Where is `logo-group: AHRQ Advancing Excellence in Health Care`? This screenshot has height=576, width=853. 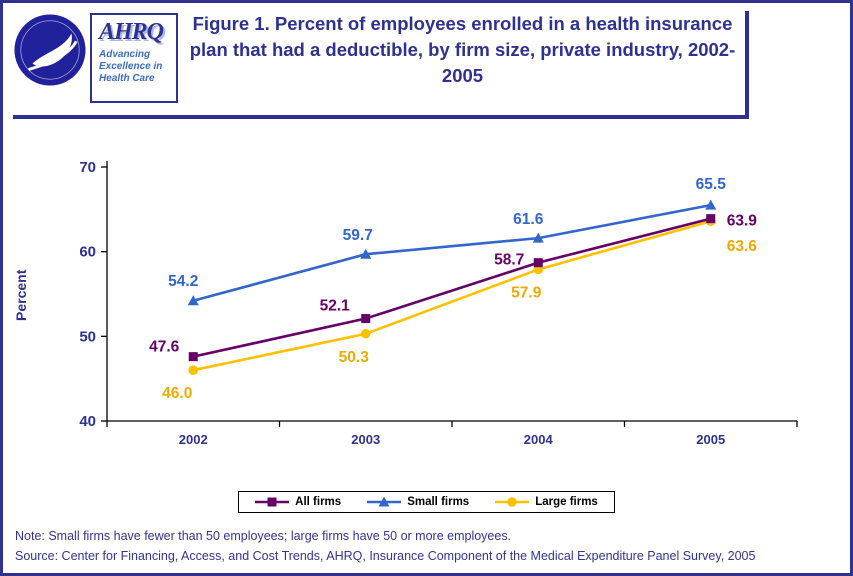
logo-group: AHRQ Advancing Excellence in Health Care is located at coordinates (95, 57).